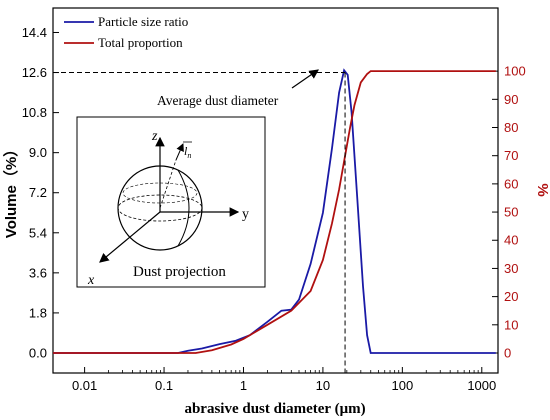 The height and width of the screenshot is (420, 550). Describe the element at coordinates (179, 152) in the screenshot. I see `inset-vector-arrow` at that location.